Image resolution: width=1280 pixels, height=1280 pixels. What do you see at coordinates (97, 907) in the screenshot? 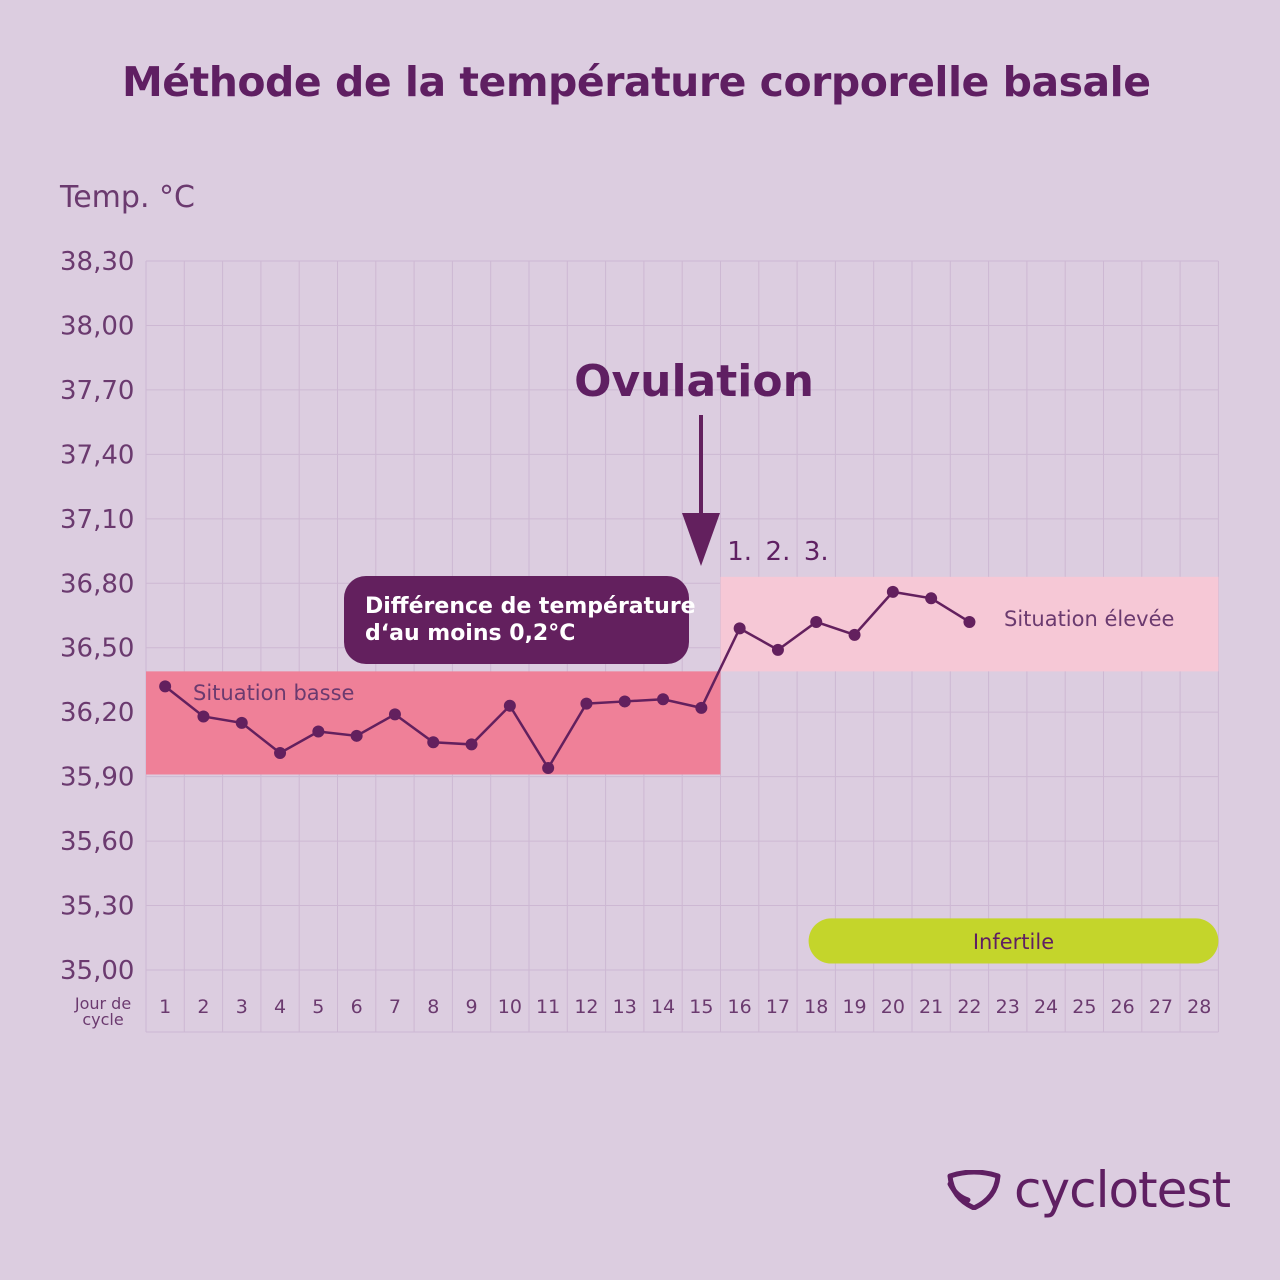
I see `y-tick-label: 35,30` at bounding box center [97, 907].